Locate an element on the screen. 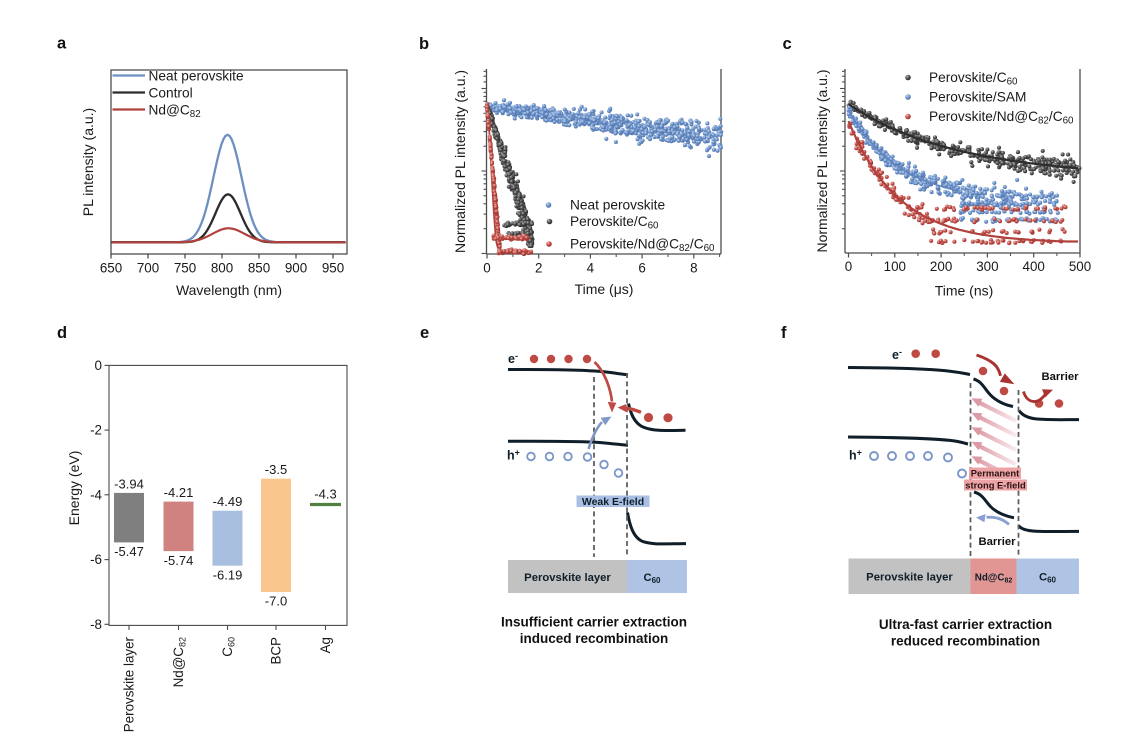 The image size is (1142, 755). svg-text: -4.49 is located at coordinates (228, 501).